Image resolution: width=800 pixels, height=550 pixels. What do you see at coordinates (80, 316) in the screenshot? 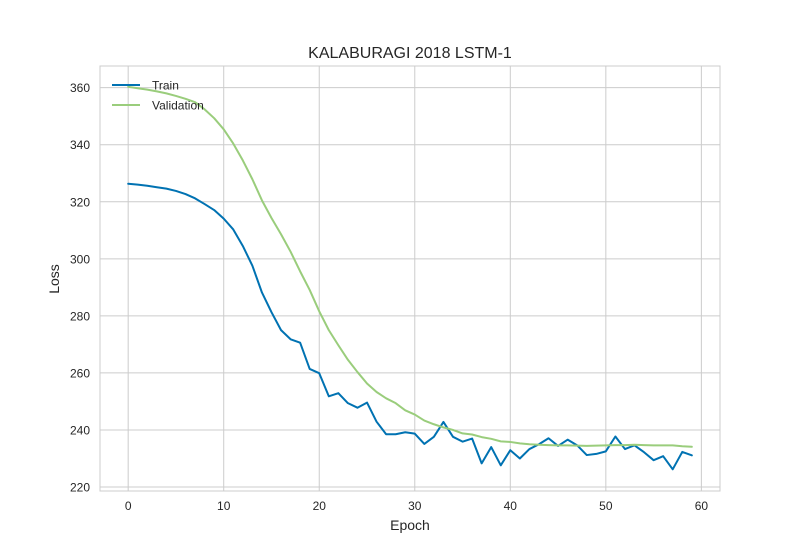
I see `y-tick-label: 280` at bounding box center [80, 316].